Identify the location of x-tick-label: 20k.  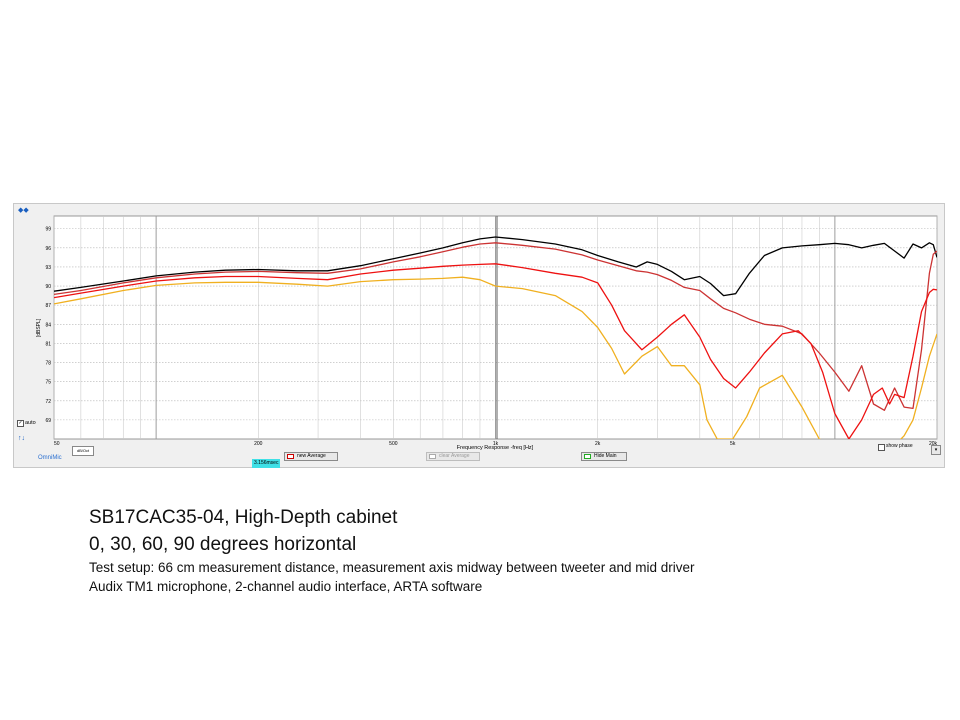
(933, 444).